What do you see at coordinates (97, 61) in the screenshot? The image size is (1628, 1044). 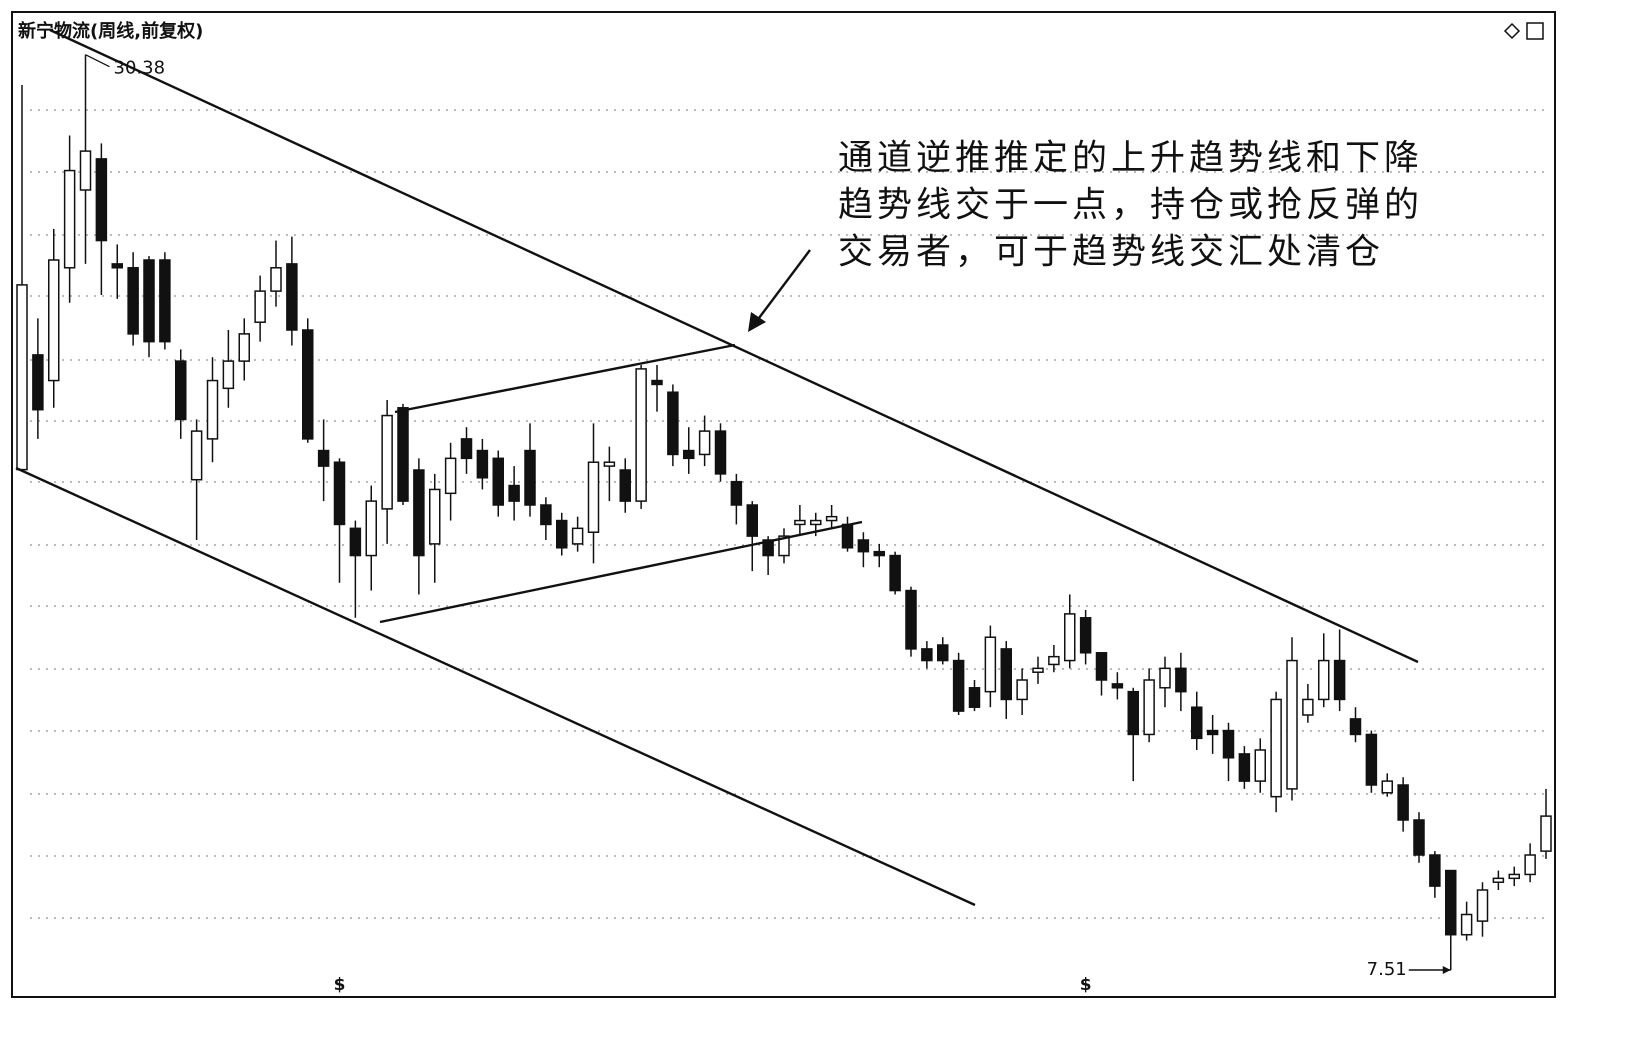 I see `max-pointer` at bounding box center [97, 61].